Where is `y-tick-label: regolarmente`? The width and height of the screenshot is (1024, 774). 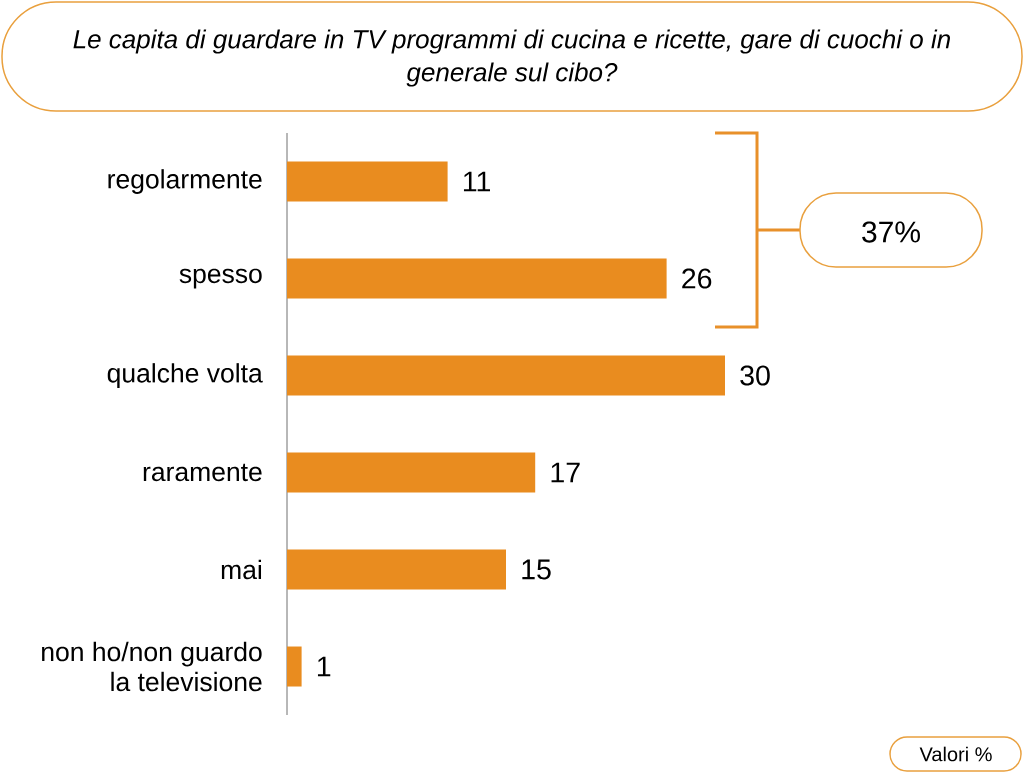 y-tick-label: regolarmente is located at coordinates (185, 181).